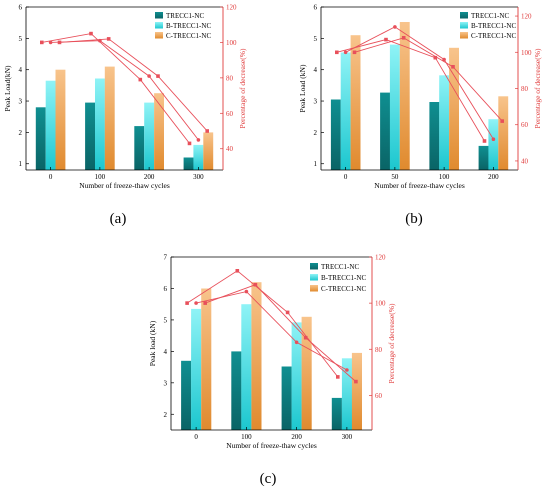  I want to click on y-tick-label-1: 2, so click(21, 133).